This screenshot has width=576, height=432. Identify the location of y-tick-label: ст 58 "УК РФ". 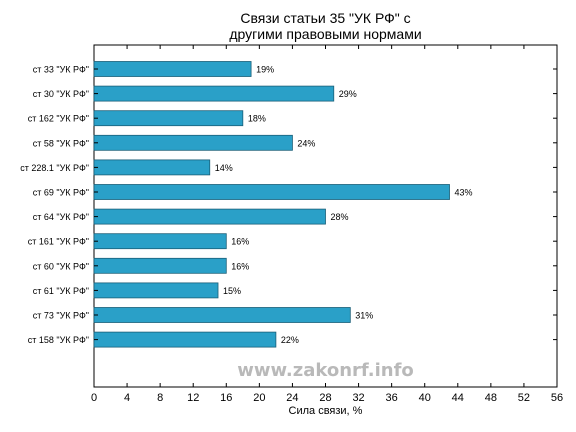
(61, 143).